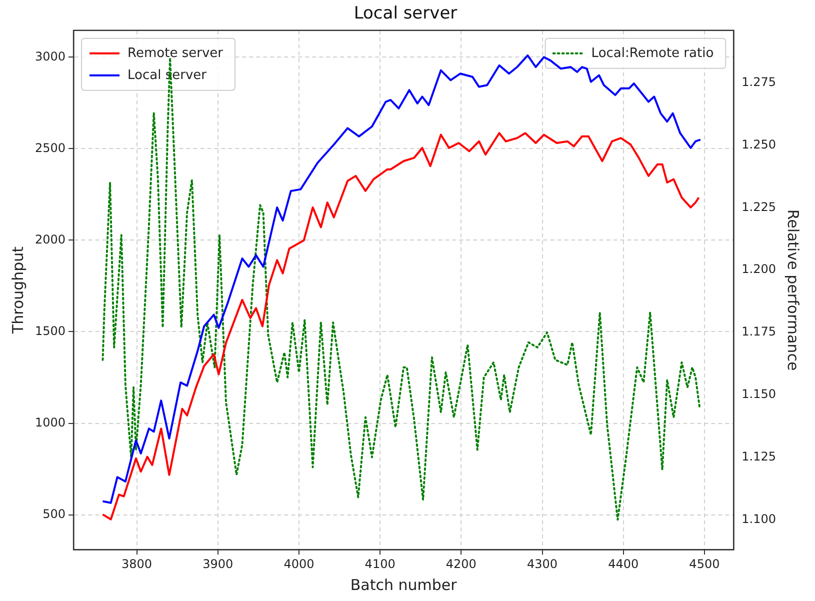 The width and height of the screenshot is (815, 601). I want to click on x-tick-label: 3900, so click(218, 563).